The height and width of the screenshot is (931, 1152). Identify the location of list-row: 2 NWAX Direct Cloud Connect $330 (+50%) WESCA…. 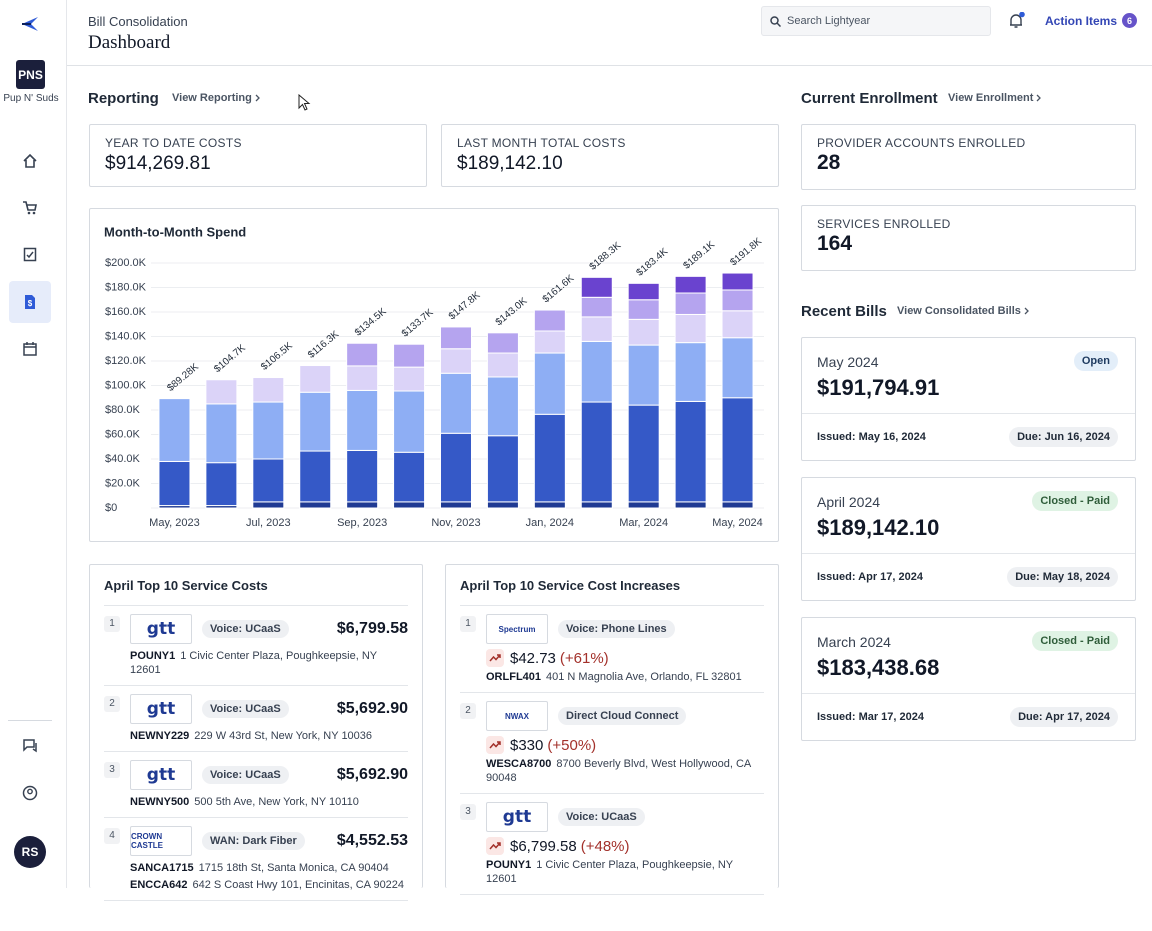
(612, 742).